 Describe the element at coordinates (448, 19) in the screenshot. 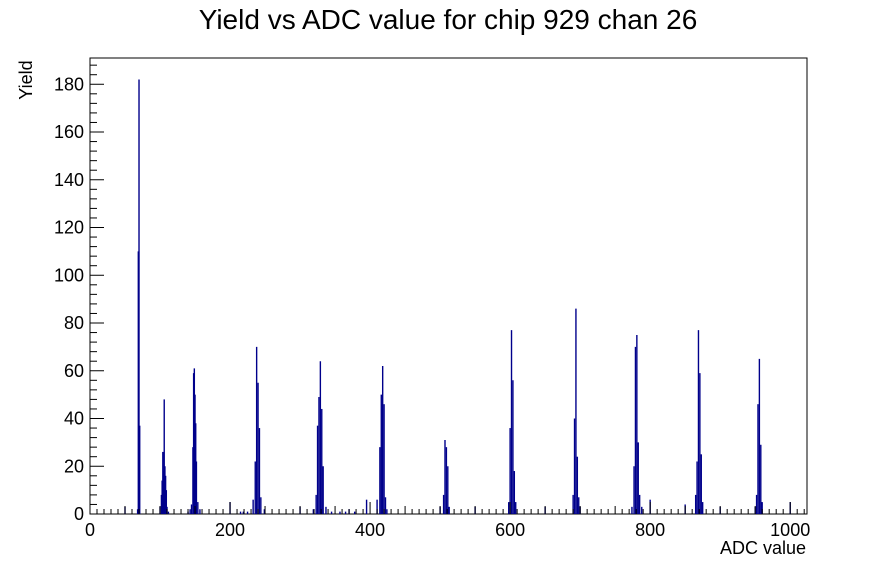

I see `chart-title: Yield vs ADC value for chip 929 chan 26` at that location.